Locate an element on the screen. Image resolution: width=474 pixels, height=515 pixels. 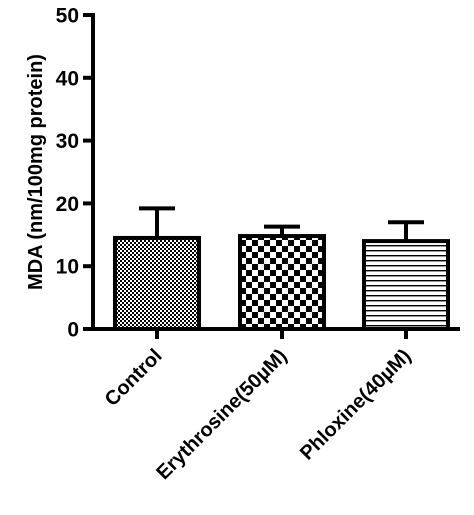
y-tick-label: 30 is located at coordinates (67, 141).